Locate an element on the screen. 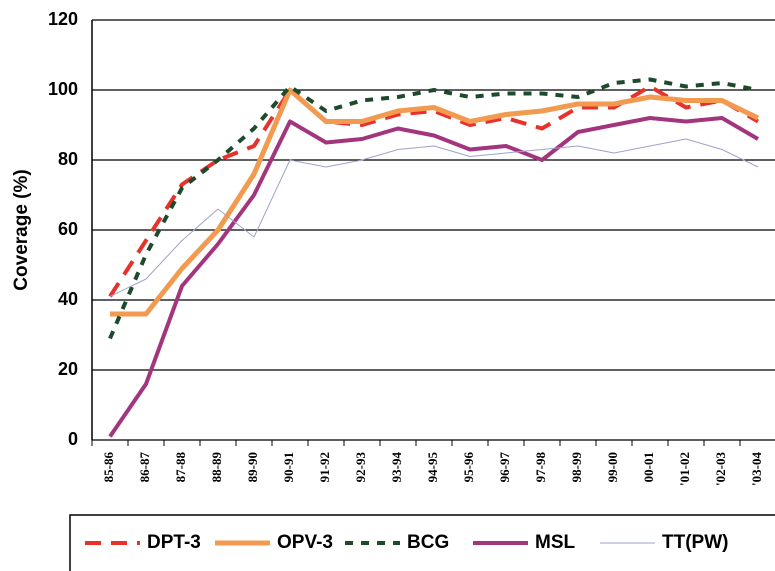 The image size is (775, 571). y-tick-label: 20 is located at coordinates (68, 369).